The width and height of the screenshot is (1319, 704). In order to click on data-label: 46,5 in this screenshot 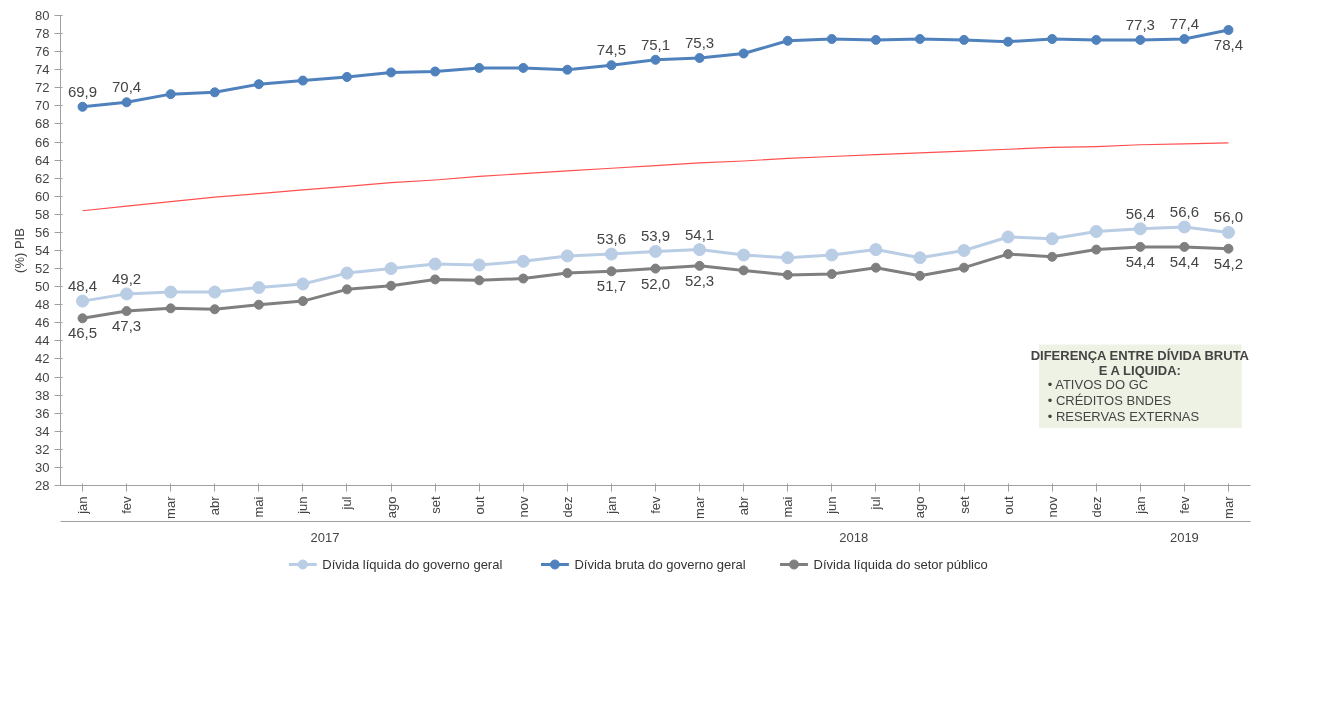, I will do `click(82, 333)`.